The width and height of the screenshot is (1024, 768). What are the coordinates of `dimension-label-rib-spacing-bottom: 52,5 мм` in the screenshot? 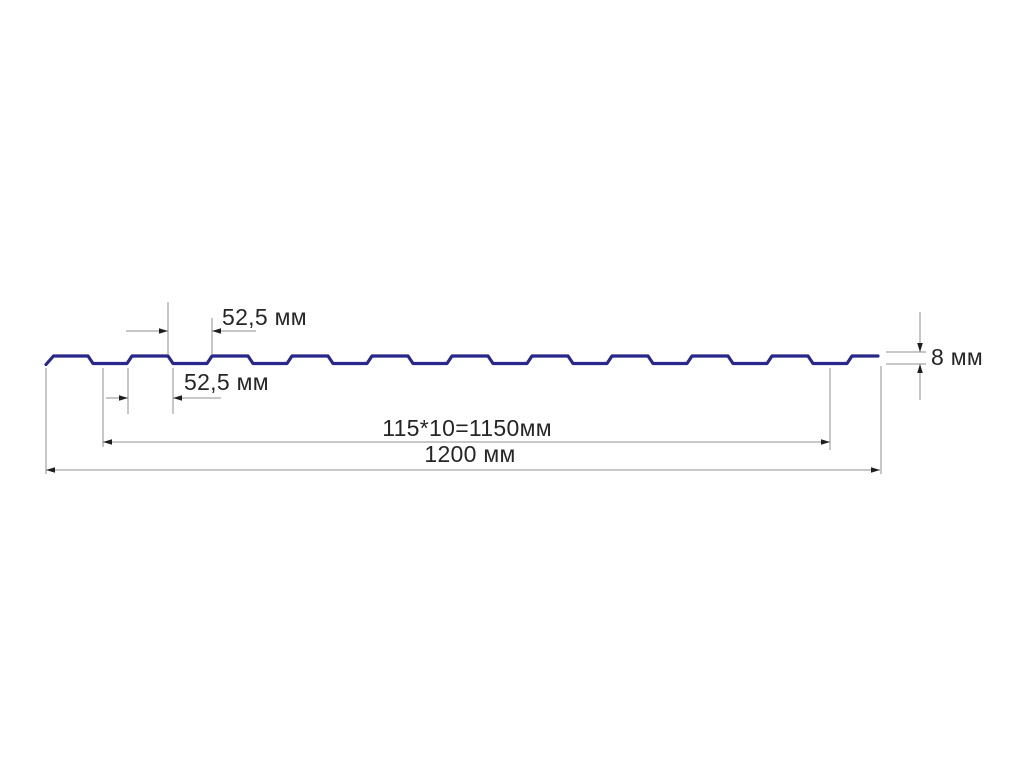 It's located at (226, 382).